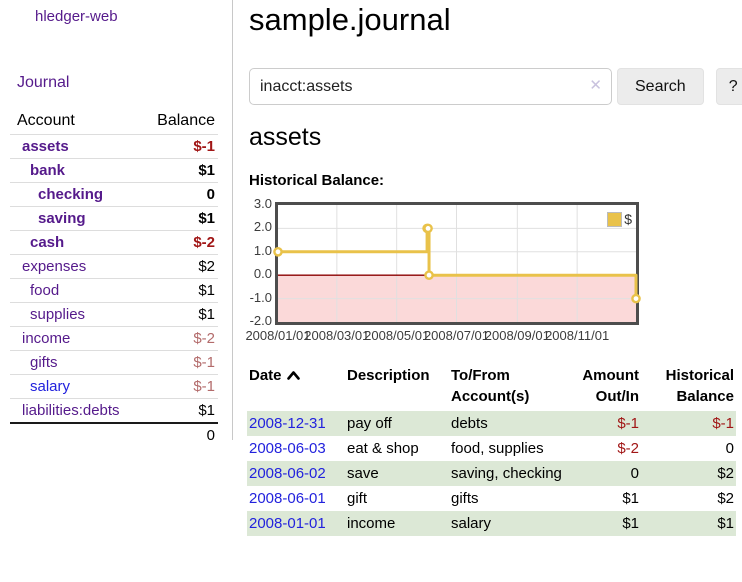 The width and height of the screenshot is (742, 582). What do you see at coordinates (50, 386) in the screenshot?
I see `sidebar-account-link: salary` at bounding box center [50, 386].